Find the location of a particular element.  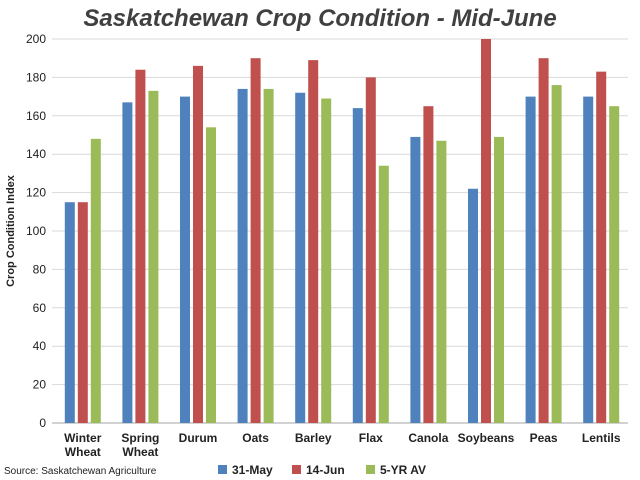

x-category-label: Spring is located at coordinates (140, 438).